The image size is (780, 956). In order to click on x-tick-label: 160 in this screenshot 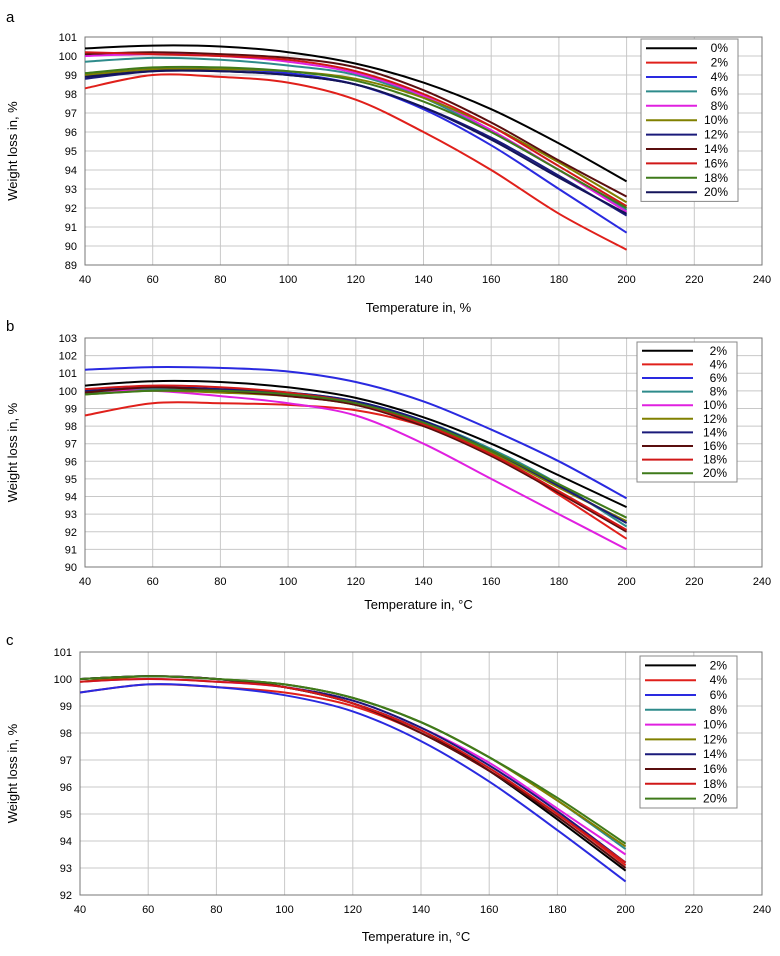, I will do `click(489, 910)`.